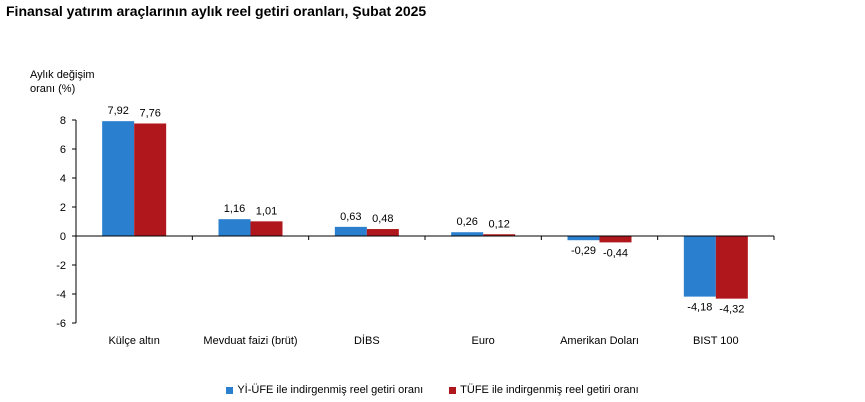 The height and width of the screenshot is (402, 865). I want to click on data-label-series-1-2: 0,63, so click(350, 217).